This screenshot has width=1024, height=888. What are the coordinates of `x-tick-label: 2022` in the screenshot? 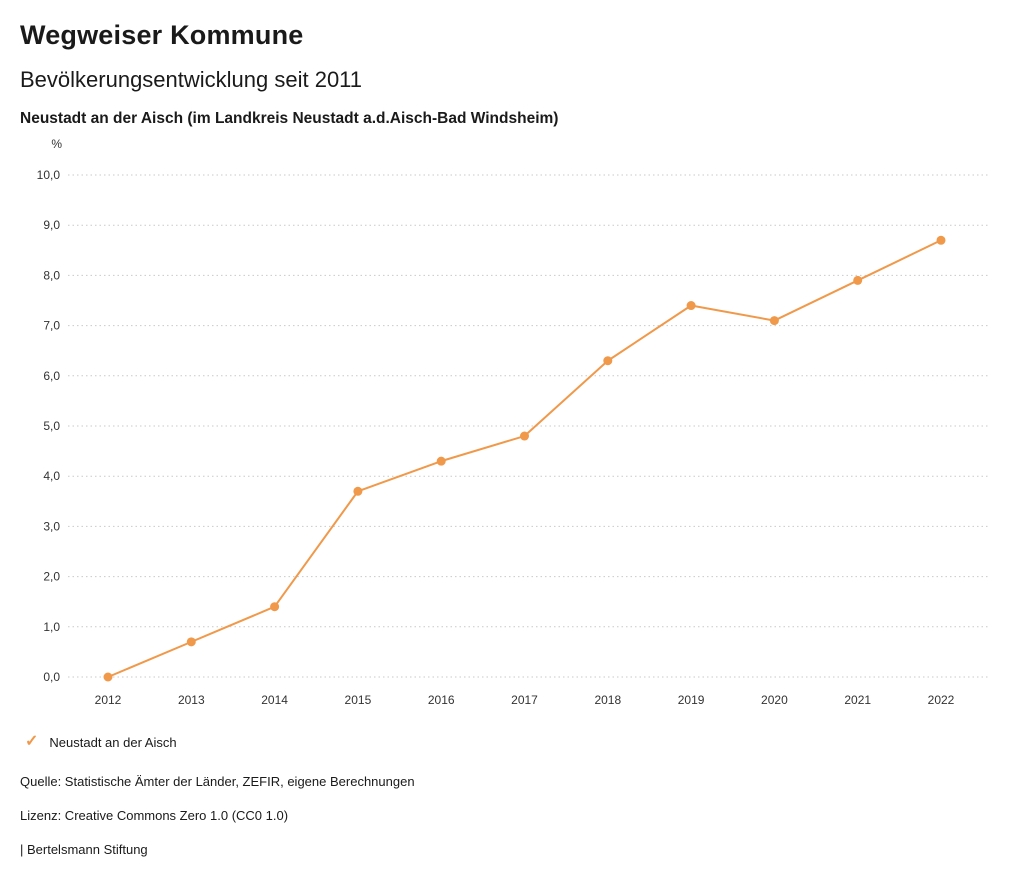 It's located at (941, 700).